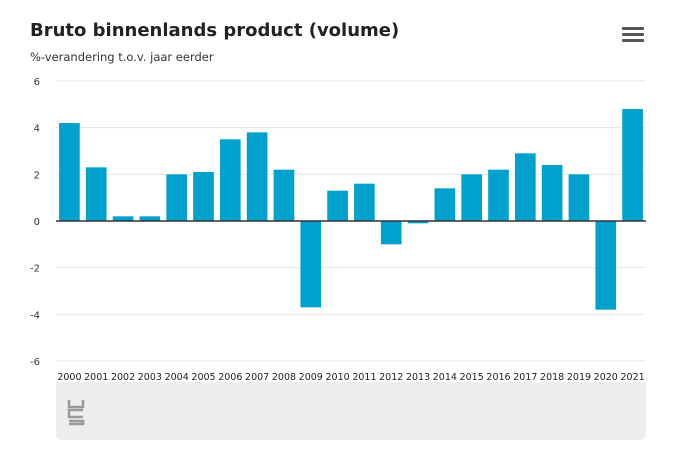 The height and width of the screenshot is (456, 693). What do you see at coordinates (35, 269) in the screenshot?
I see `y-tick-label: -2` at bounding box center [35, 269].